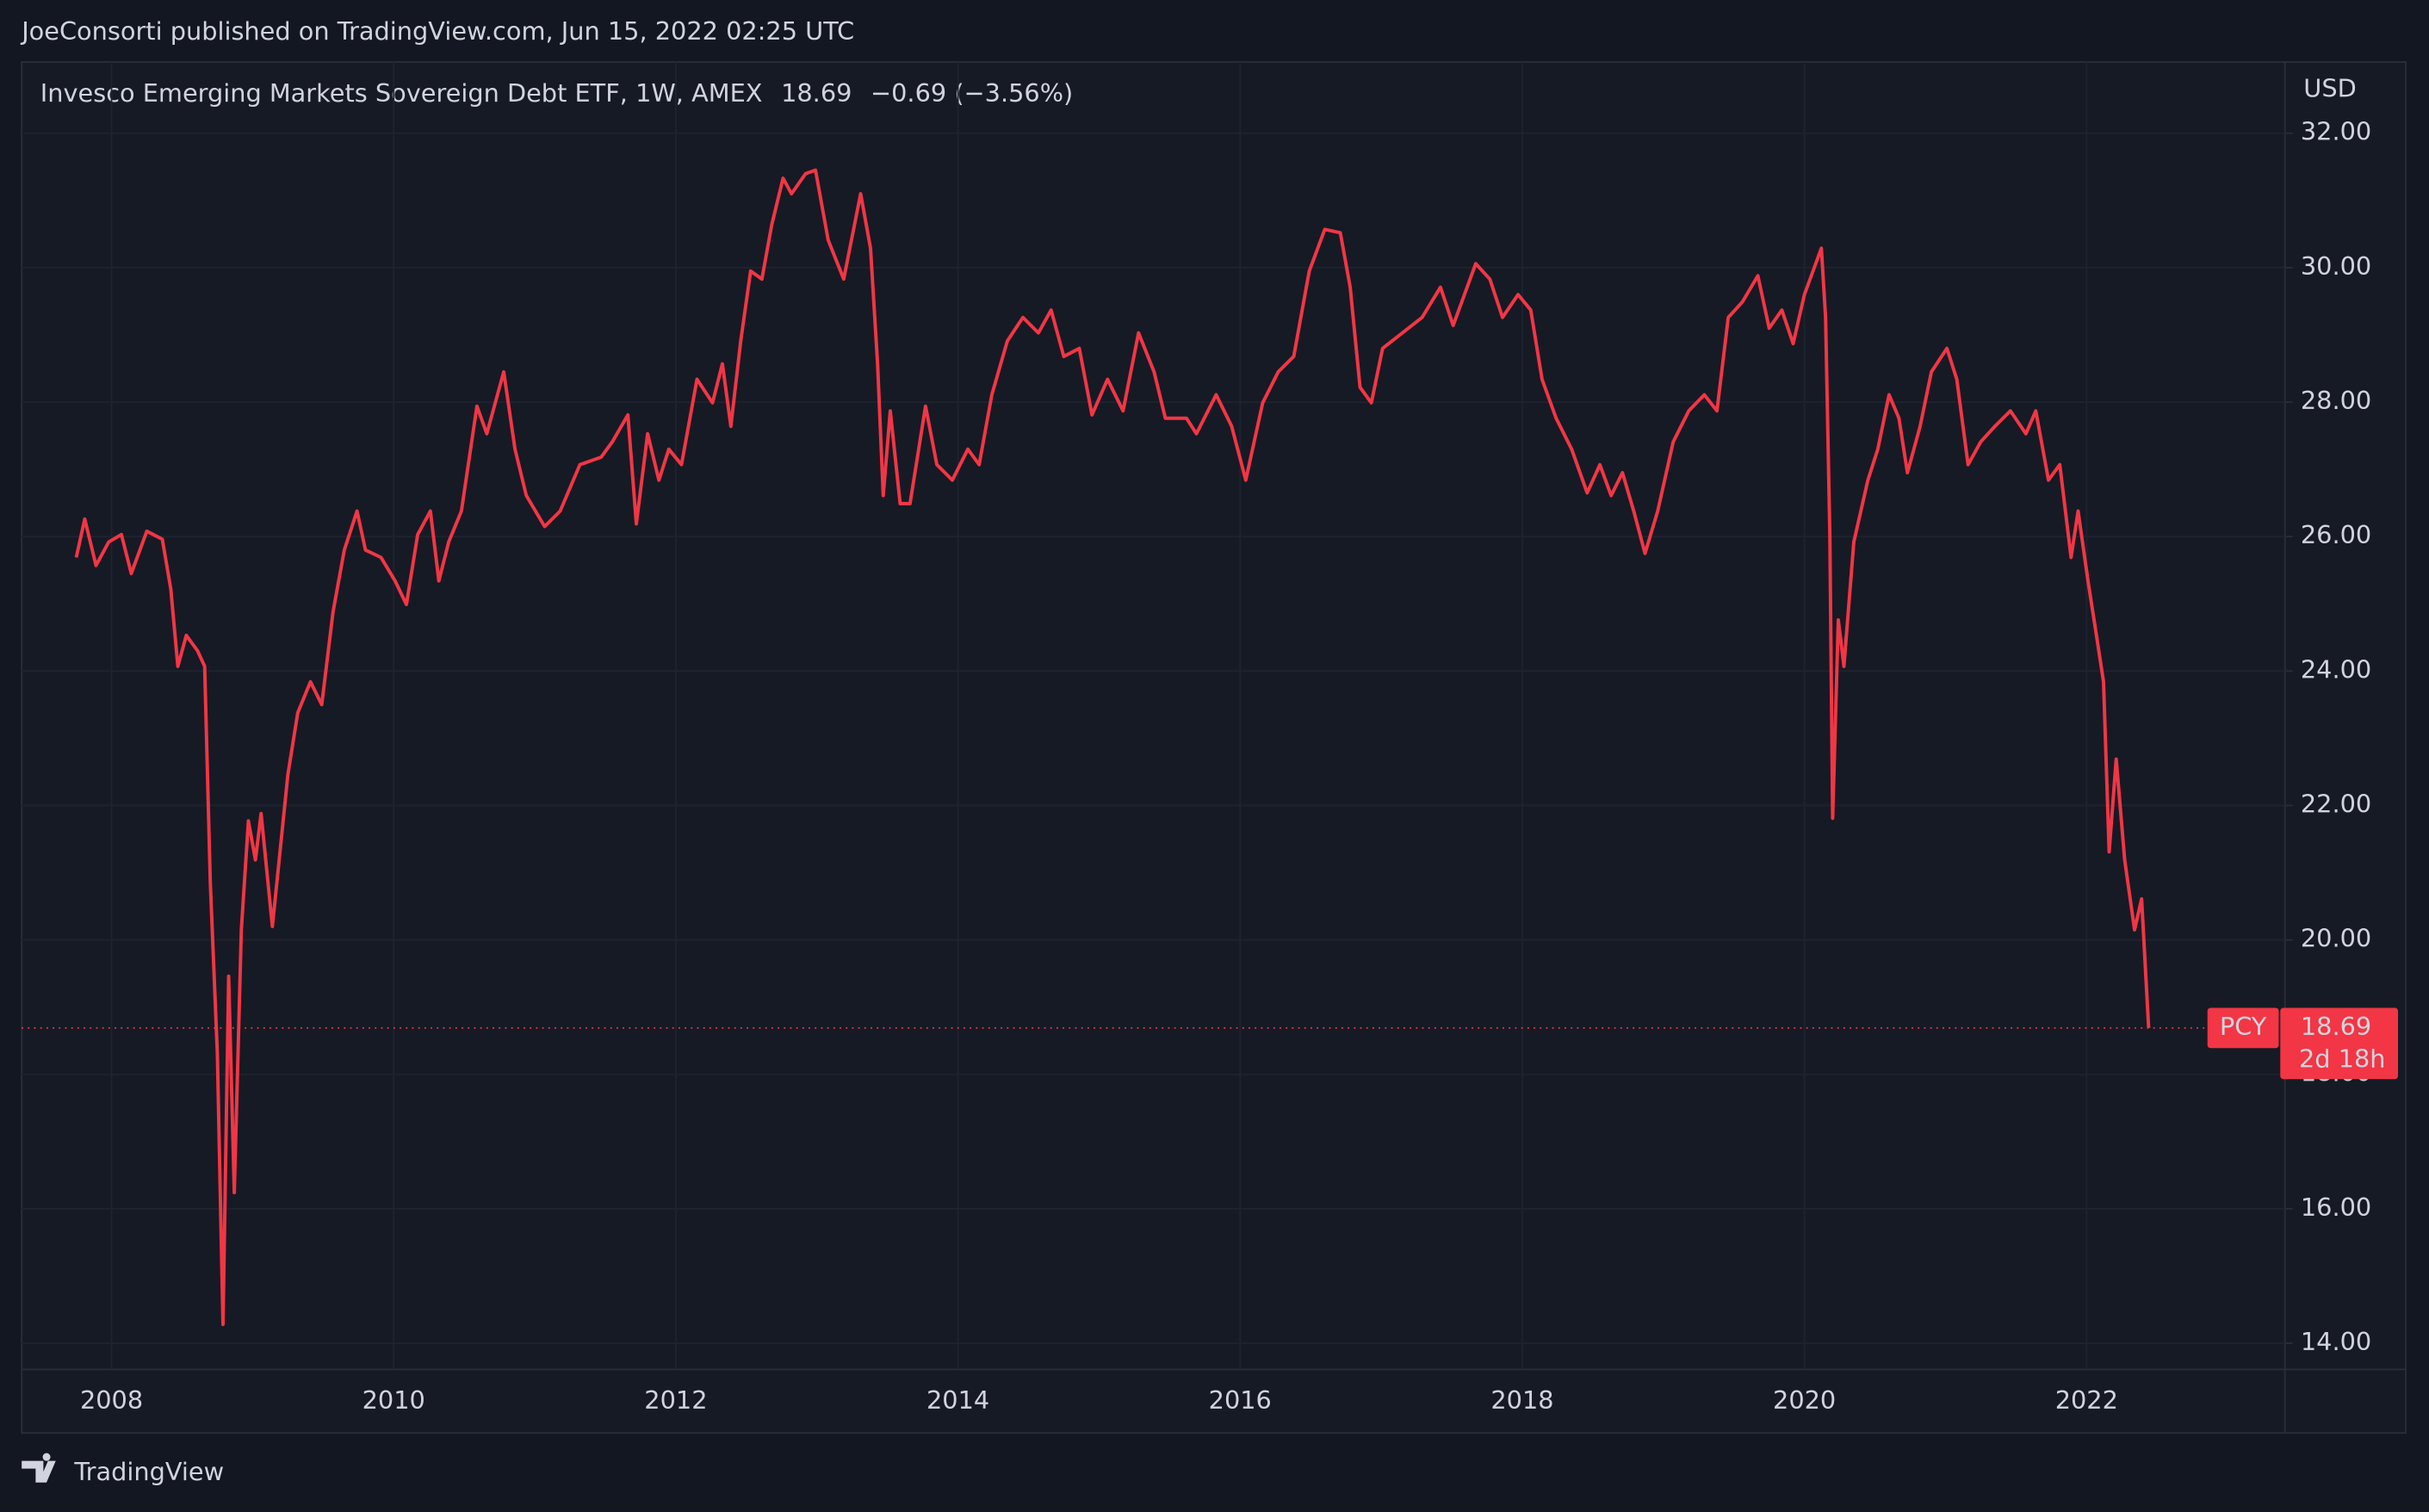 Image resolution: width=2429 pixels, height=1512 pixels. Describe the element at coordinates (1804, 1400) in the screenshot. I see `x-tick-label: 2020` at that location.